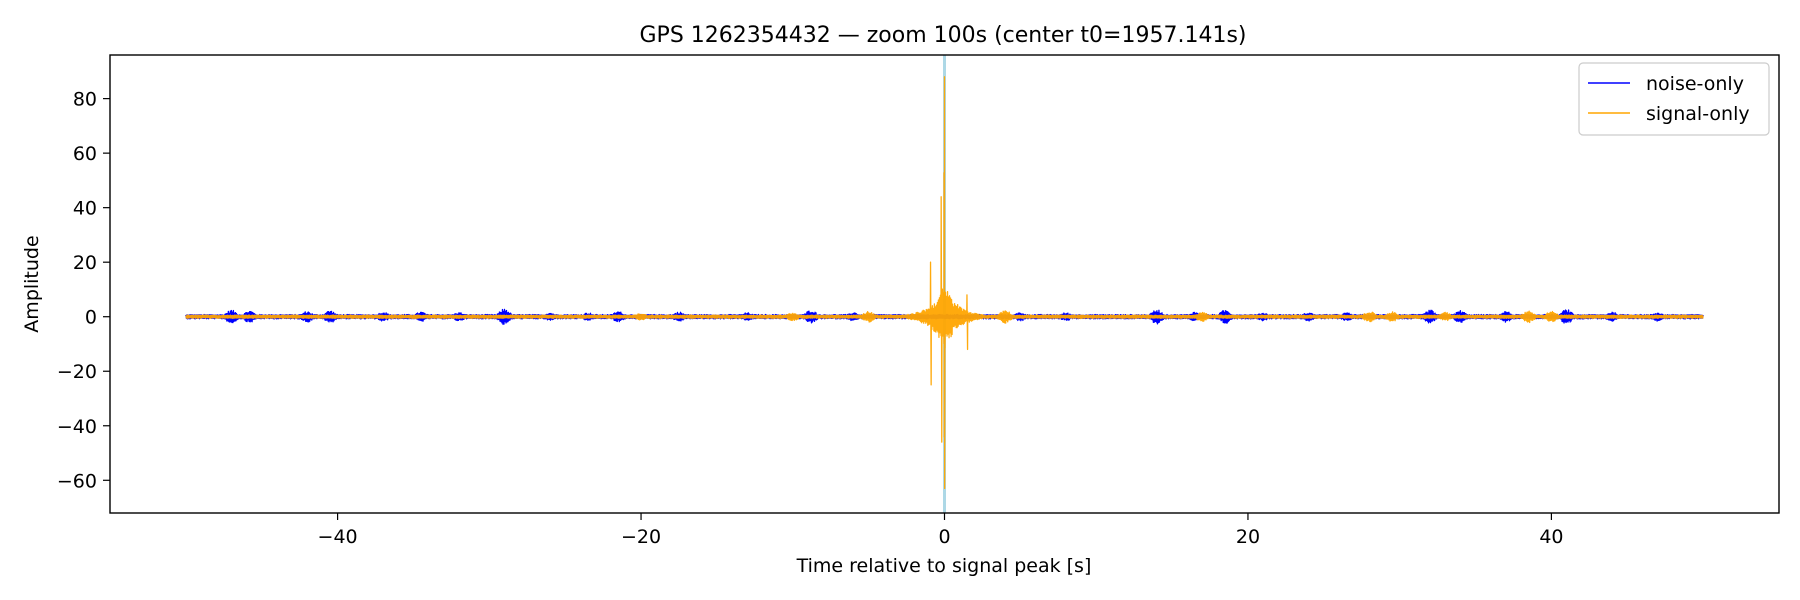 This screenshot has height=600, width=1800. What do you see at coordinates (338, 537) in the screenshot?
I see `x-tick-label: −40` at bounding box center [338, 537].